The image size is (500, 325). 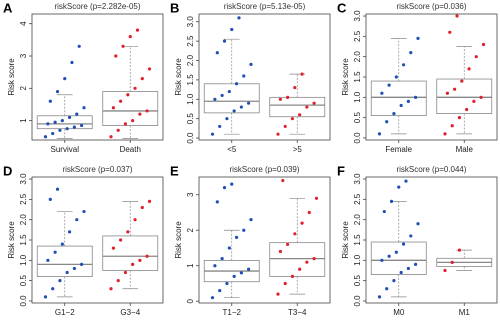 What do you see at coordinates (342, 7) in the screenshot?
I see `panel-letter: C` at bounding box center [342, 7].